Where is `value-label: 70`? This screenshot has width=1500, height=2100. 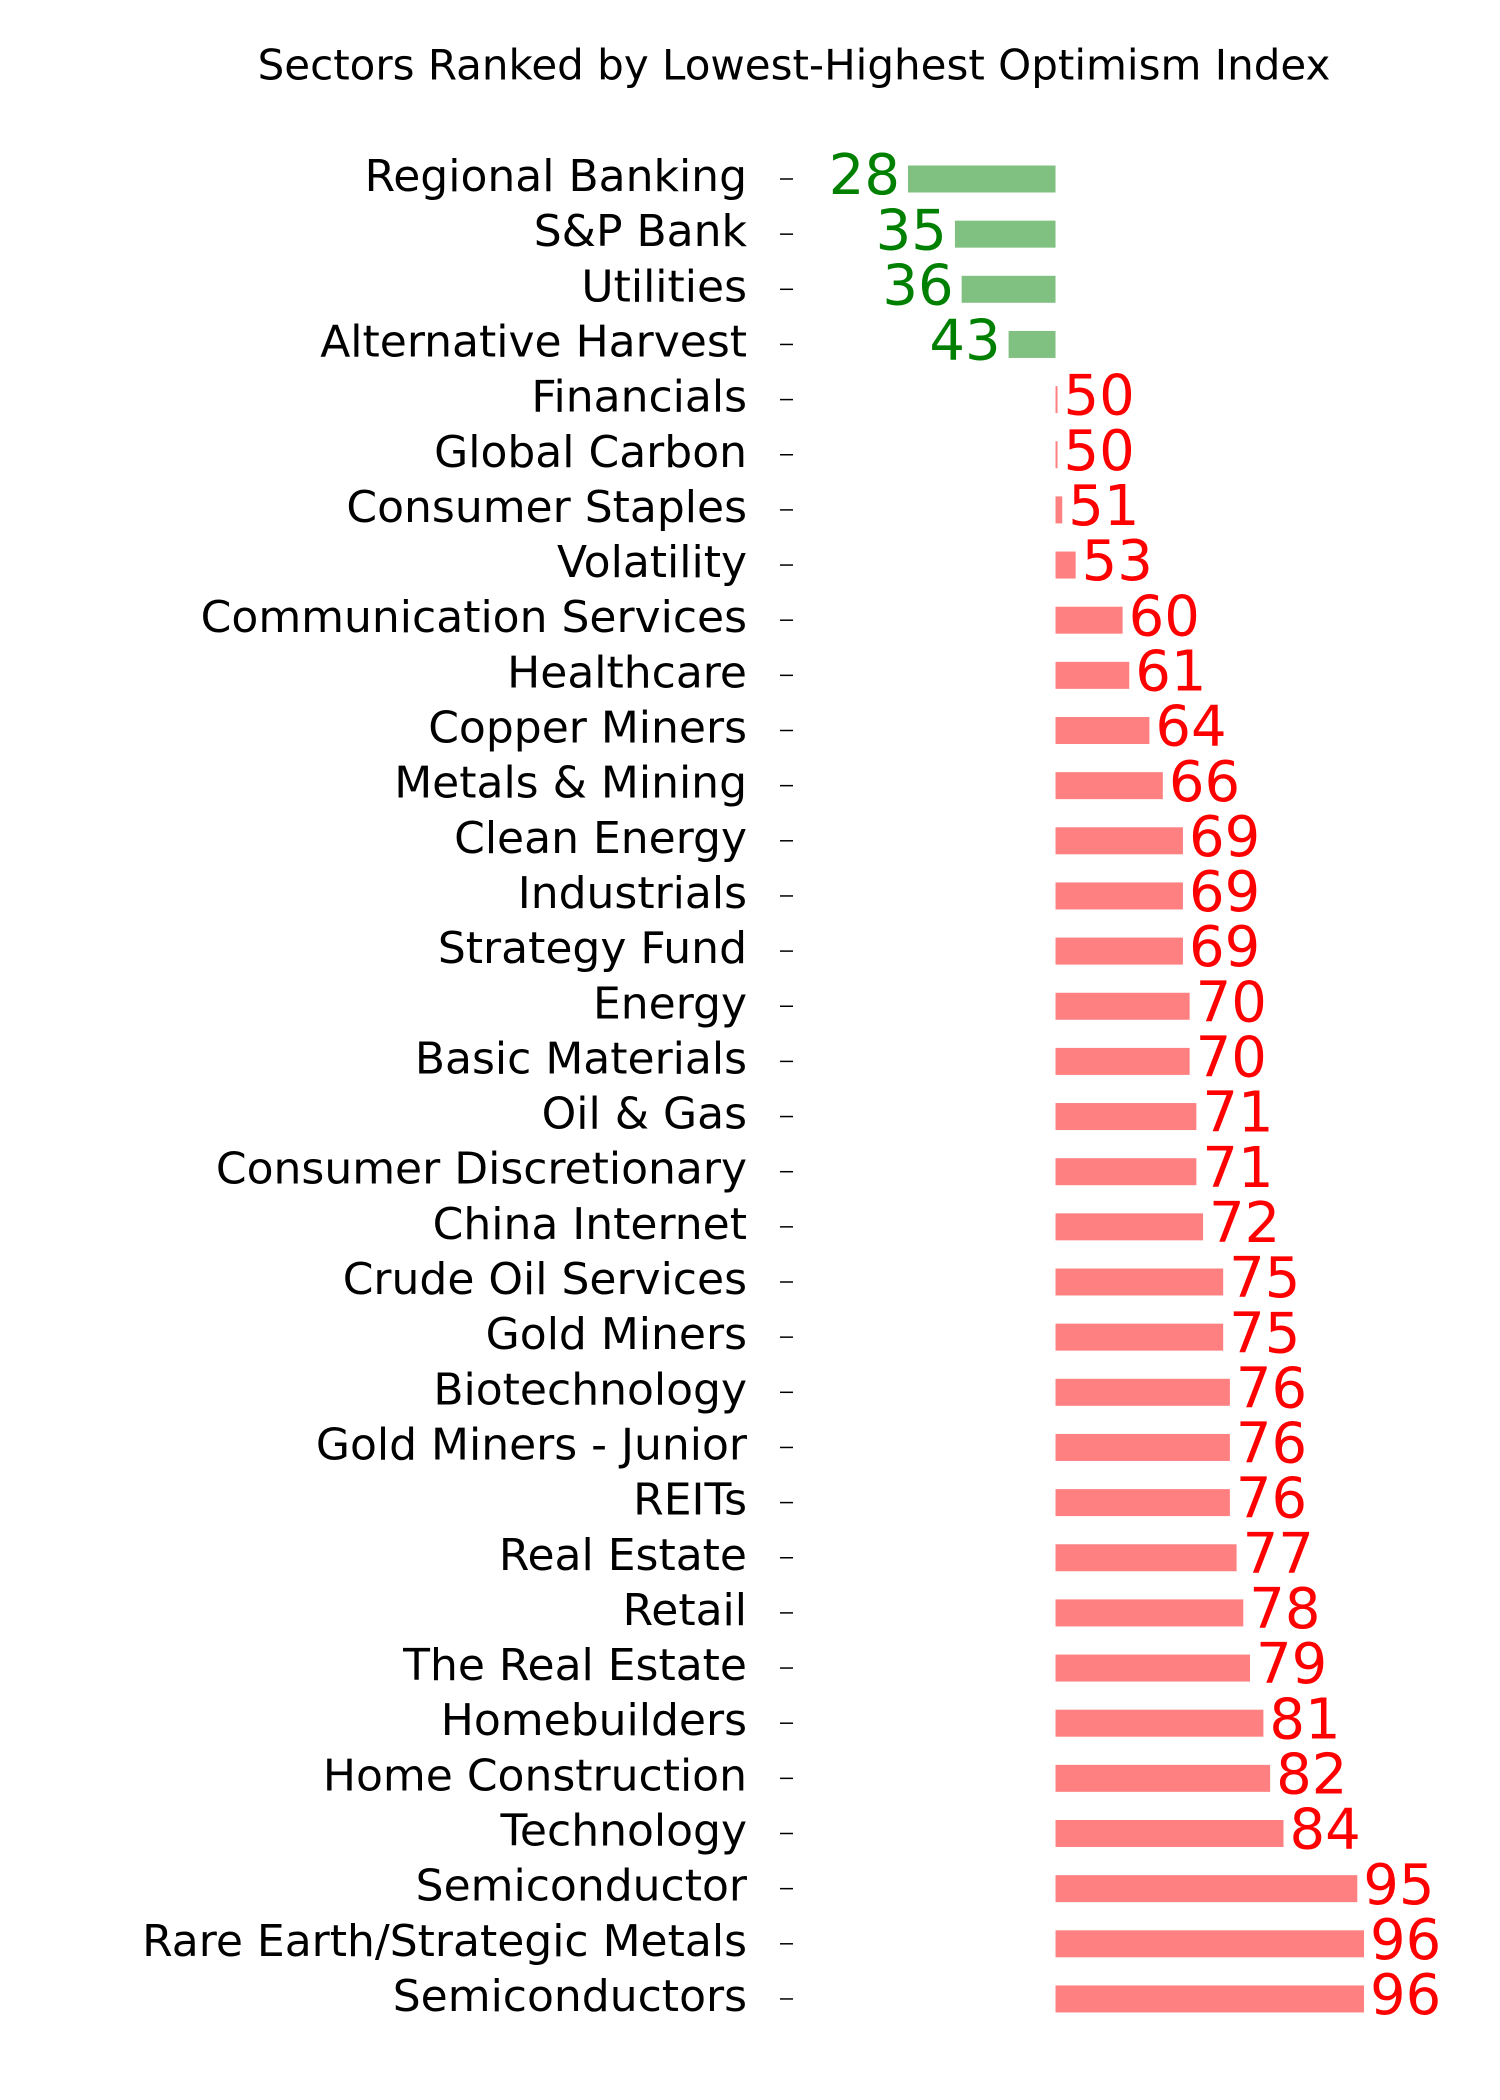 value-label: 70 is located at coordinates (1231, 1058).